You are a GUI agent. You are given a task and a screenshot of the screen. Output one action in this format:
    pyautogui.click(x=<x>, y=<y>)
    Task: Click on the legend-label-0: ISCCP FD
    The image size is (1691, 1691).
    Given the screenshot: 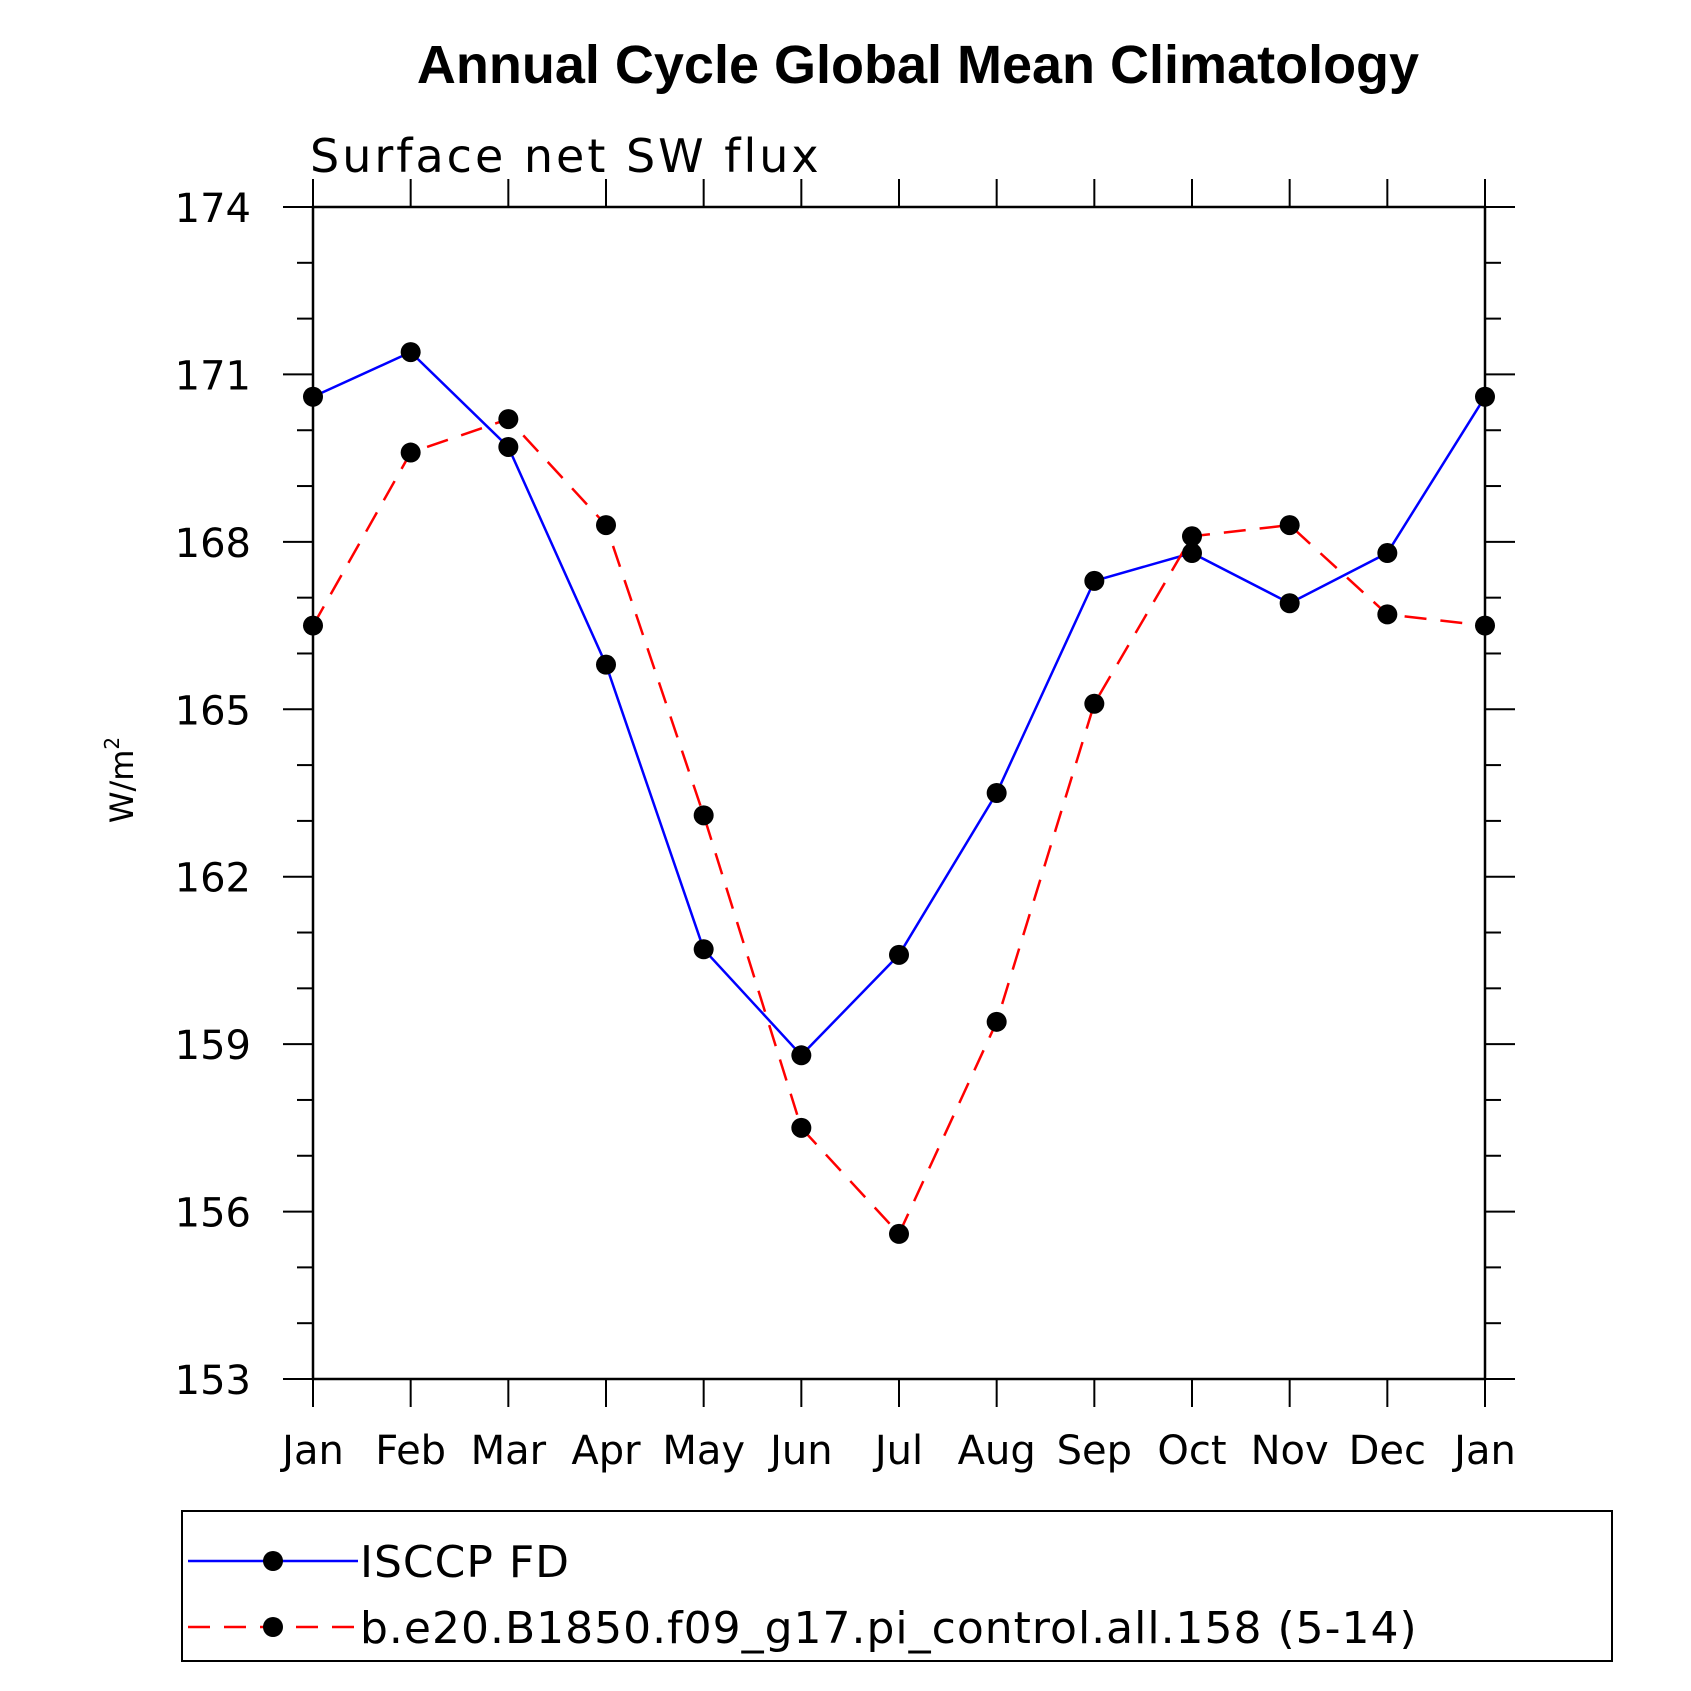 What is the action you would take?
    pyautogui.click(x=465, y=1562)
    